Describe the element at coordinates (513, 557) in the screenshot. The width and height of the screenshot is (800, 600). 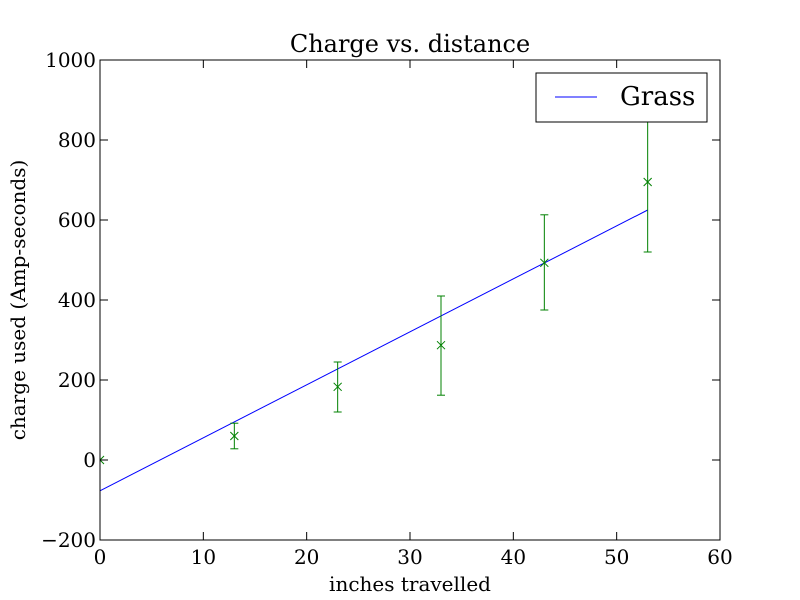
I see `x-tick-label: 40` at that location.